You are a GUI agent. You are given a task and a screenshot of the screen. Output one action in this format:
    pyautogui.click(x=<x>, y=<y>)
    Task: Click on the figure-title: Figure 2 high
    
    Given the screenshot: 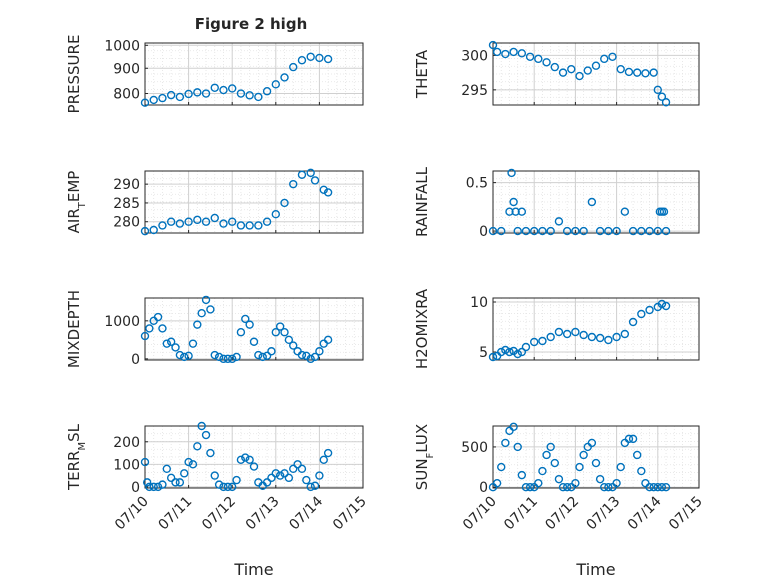 What is the action you would take?
    pyautogui.click(x=251, y=24)
    